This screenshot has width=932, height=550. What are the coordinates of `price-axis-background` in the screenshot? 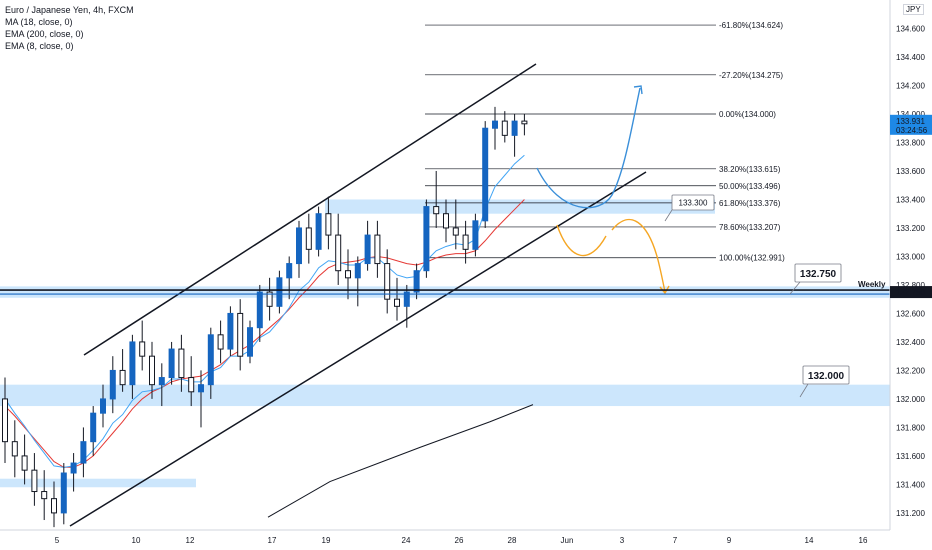 It's located at (911, 275).